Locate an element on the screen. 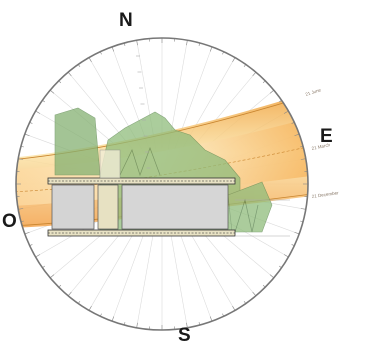  sun-path-label-june: 21 June is located at coordinates (313, 92).